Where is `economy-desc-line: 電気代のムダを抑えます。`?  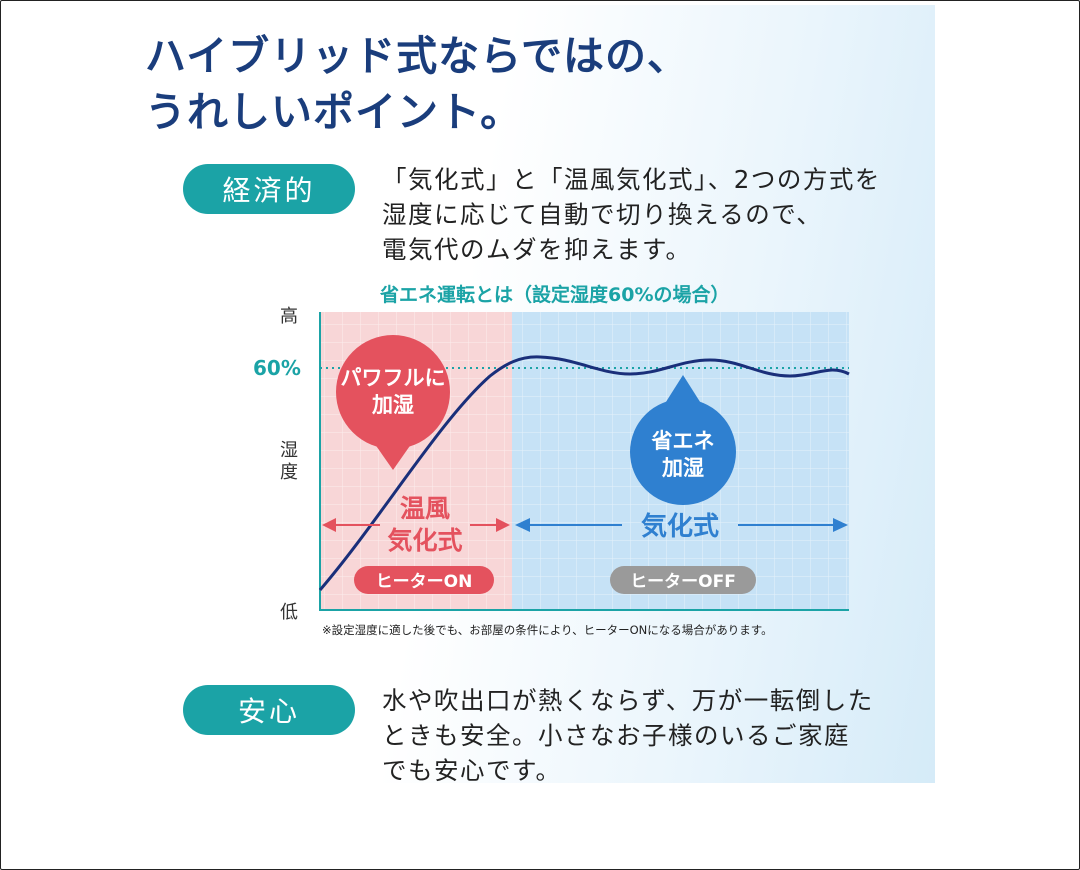
economy-desc-line: 電気代のムダを抑えます。 is located at coordinates (537, 249).